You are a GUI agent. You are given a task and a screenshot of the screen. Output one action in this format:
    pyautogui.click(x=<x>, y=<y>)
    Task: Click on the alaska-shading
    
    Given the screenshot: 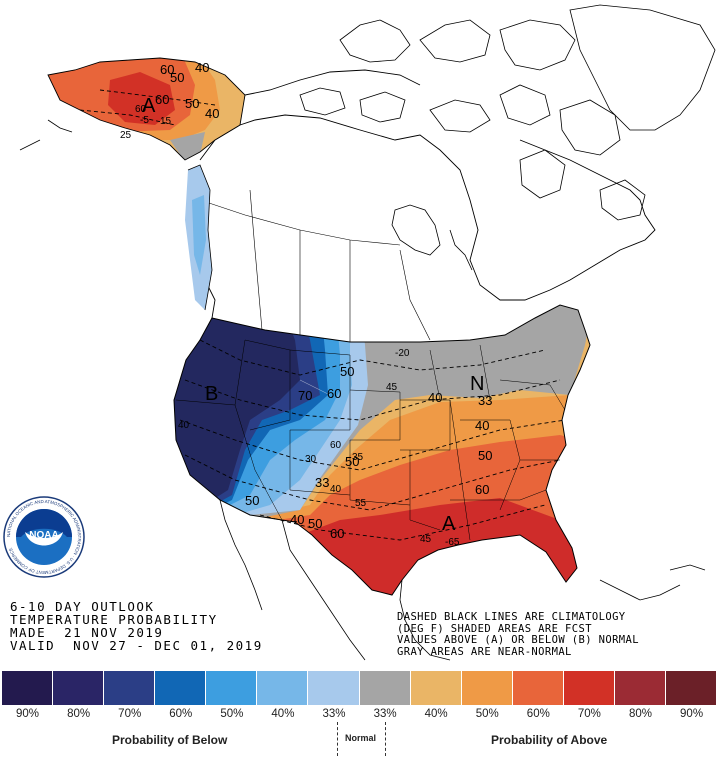 What is the action you would take?
    pyautogui.click(x=146, y=109)
    